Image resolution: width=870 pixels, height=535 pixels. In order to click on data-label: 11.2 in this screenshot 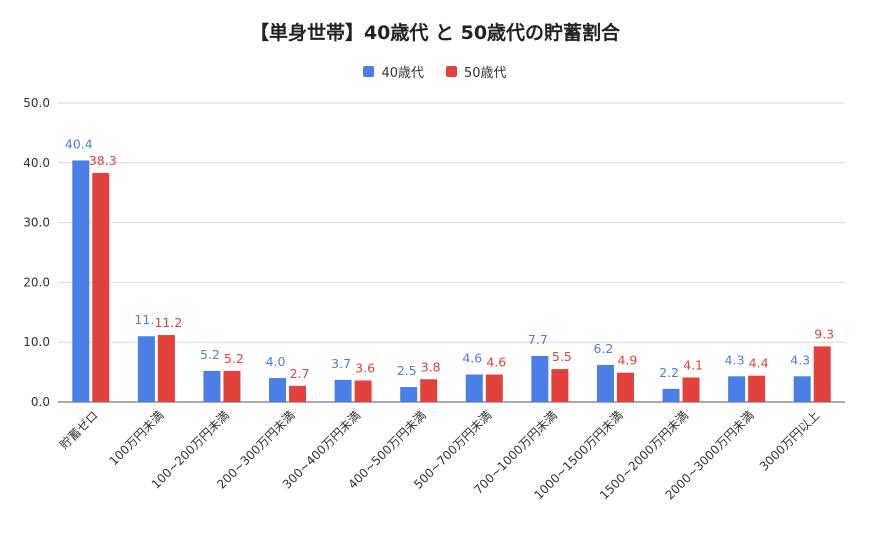, I will do `click(168, 322)`.